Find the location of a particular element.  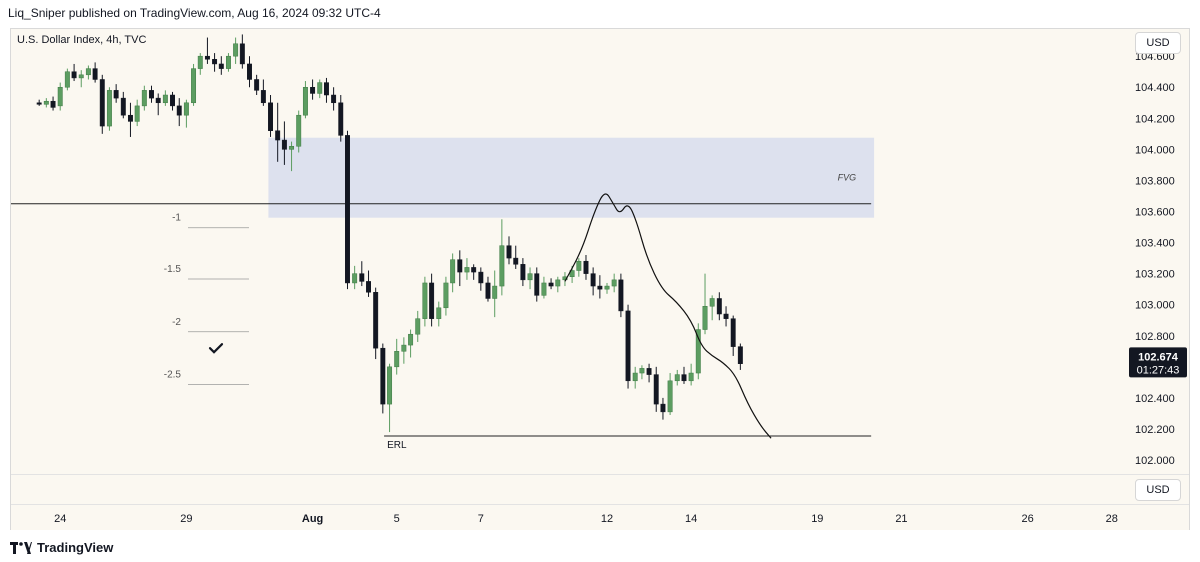

price-tick-label: 103.400 is located at coordinates (1155, 244).